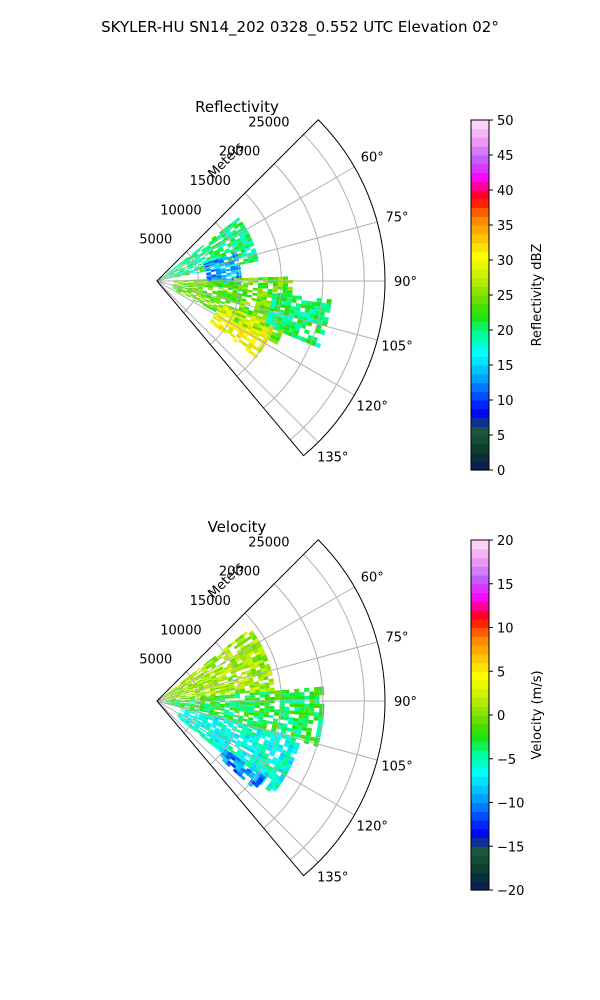 The width and height of the screenshot is (600, 1000). Describe the element at coordinates (180, 630) in the screenshot. I see `range-tick-label: 10000` at that location.